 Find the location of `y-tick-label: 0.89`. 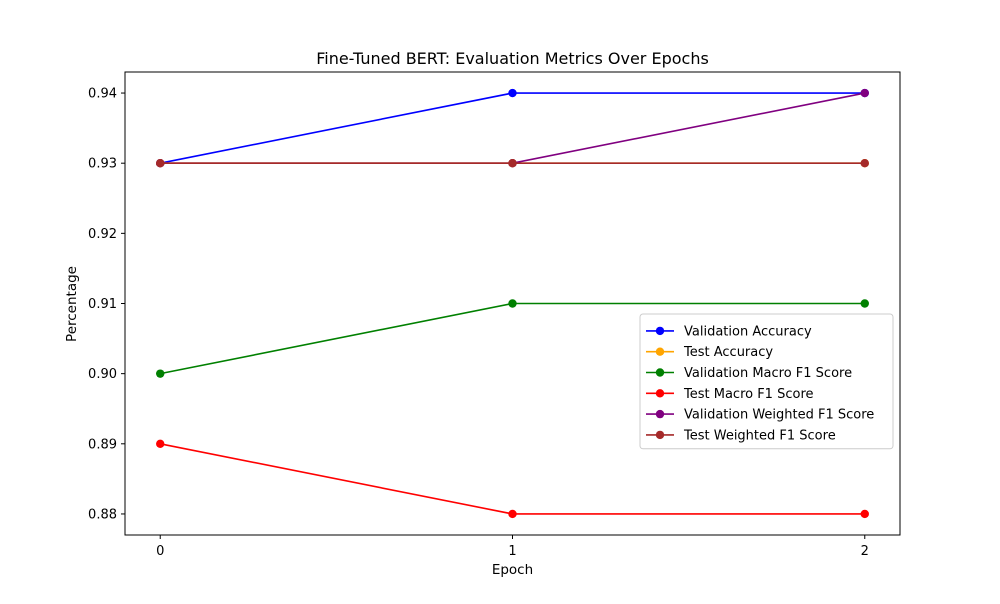

y-tick-label: 0.89 is located at coordinates (102, 444).